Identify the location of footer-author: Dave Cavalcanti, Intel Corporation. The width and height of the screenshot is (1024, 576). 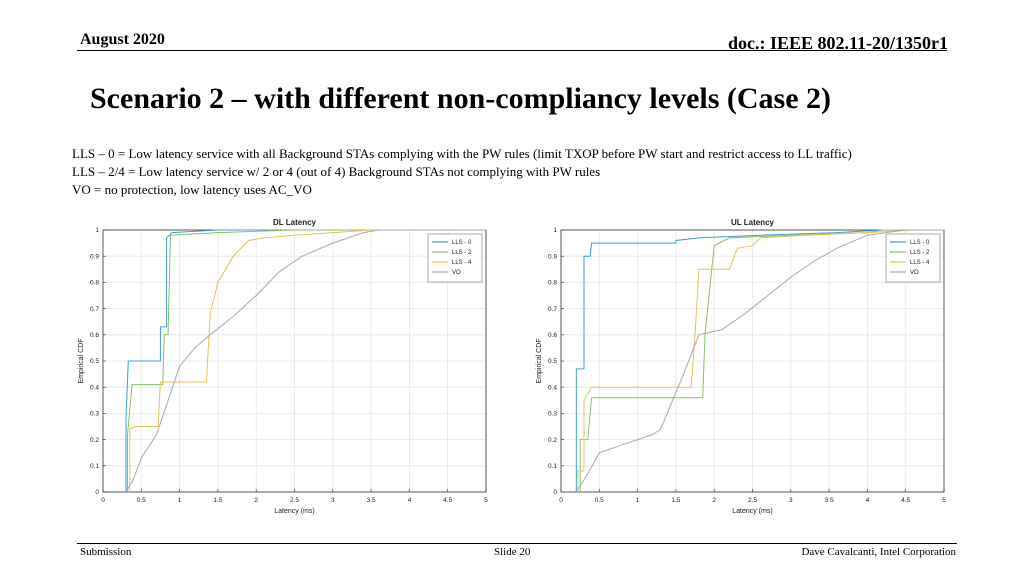
(878, 552).